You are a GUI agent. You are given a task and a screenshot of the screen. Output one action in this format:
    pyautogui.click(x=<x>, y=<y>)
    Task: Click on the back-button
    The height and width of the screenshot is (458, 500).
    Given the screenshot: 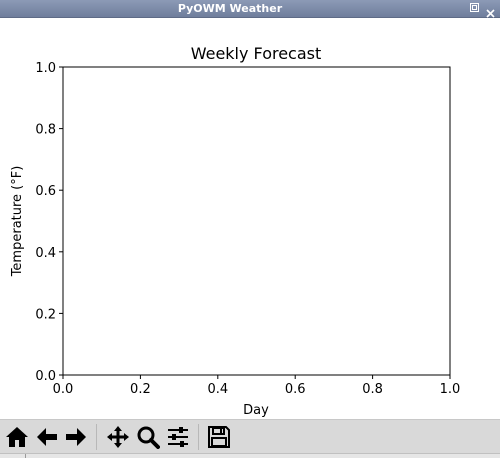 What is the action you would take?
    pyautogui.click(x=47, y=437)
    